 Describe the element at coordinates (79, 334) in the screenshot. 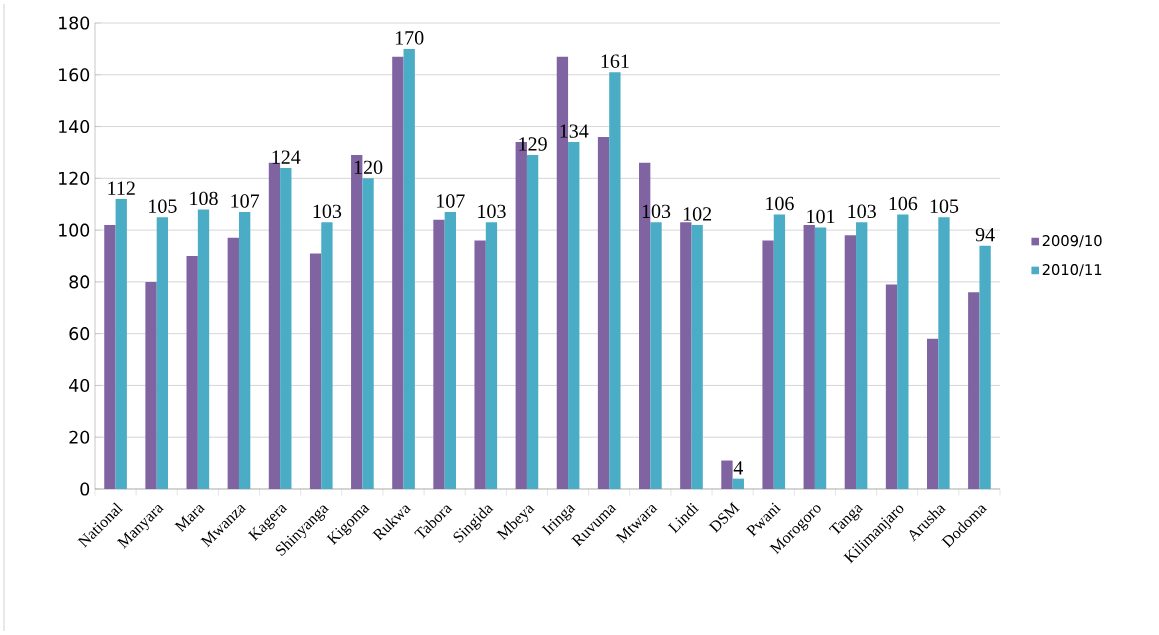

I see `y-tick-label: 60` at that location.